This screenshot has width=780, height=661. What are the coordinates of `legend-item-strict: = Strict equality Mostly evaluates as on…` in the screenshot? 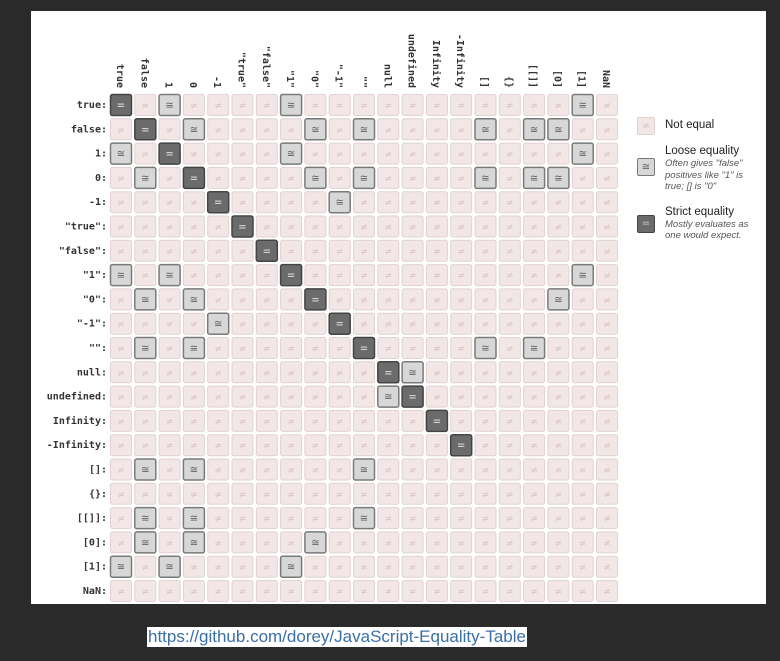 It's located at (699, 223).